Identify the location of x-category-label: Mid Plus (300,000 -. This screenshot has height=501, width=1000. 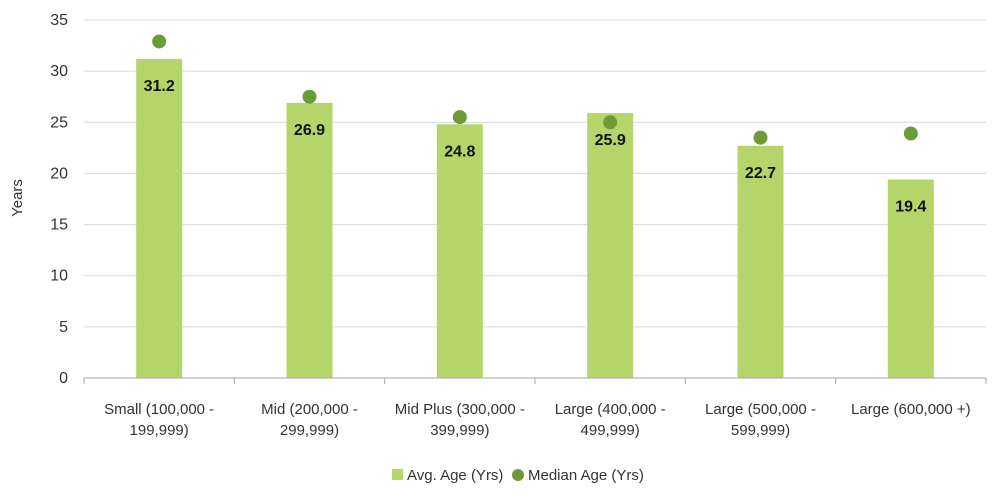
(460, 409).